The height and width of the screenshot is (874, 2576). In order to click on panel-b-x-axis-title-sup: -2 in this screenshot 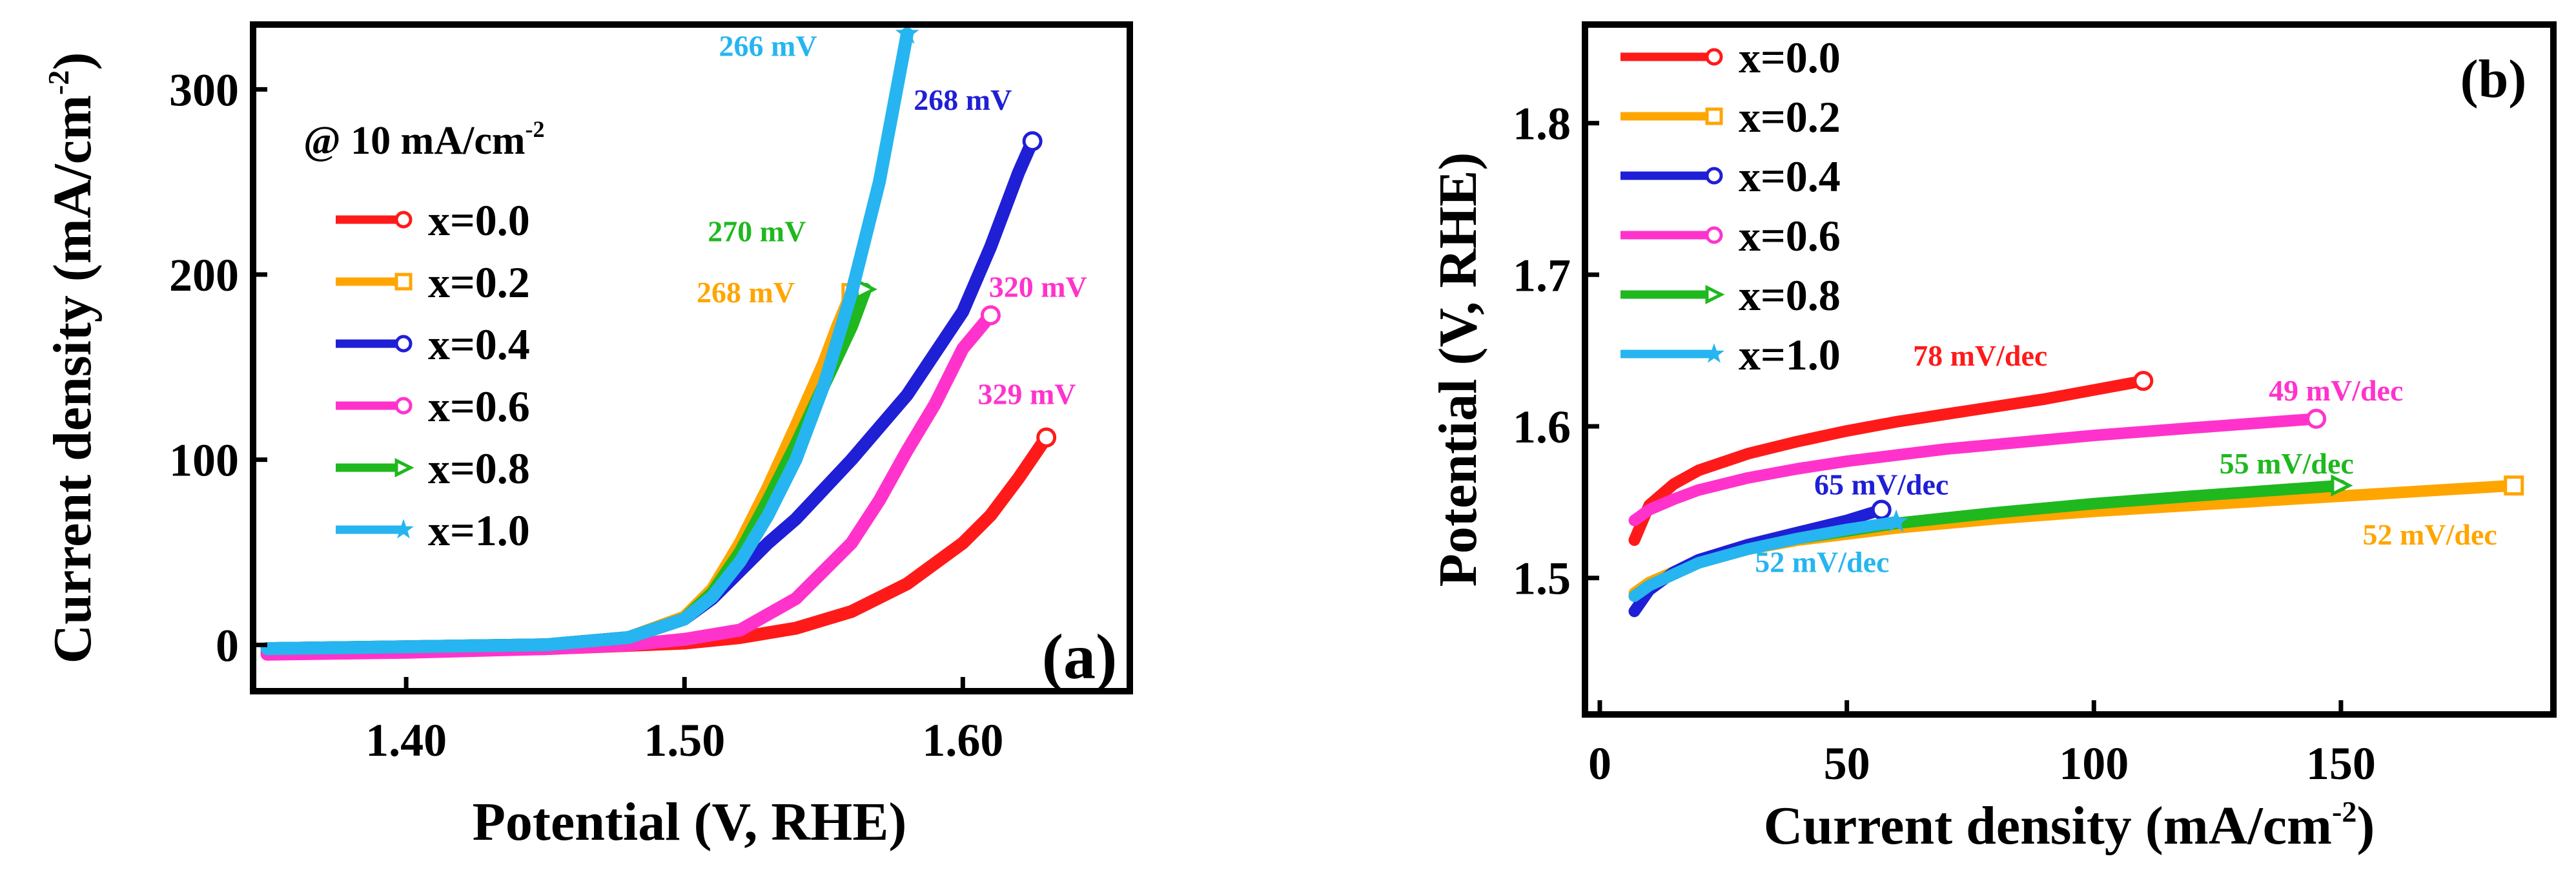, I will do `click(2344, 811)`.